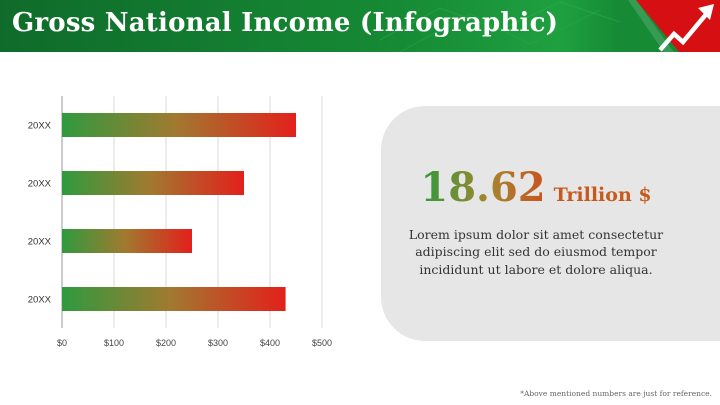 The image size is (720, 405). Describe the element at coordinates (285, 23) in the screenshot. I see `page-title: Gross National Income (Infographic)` at that location.